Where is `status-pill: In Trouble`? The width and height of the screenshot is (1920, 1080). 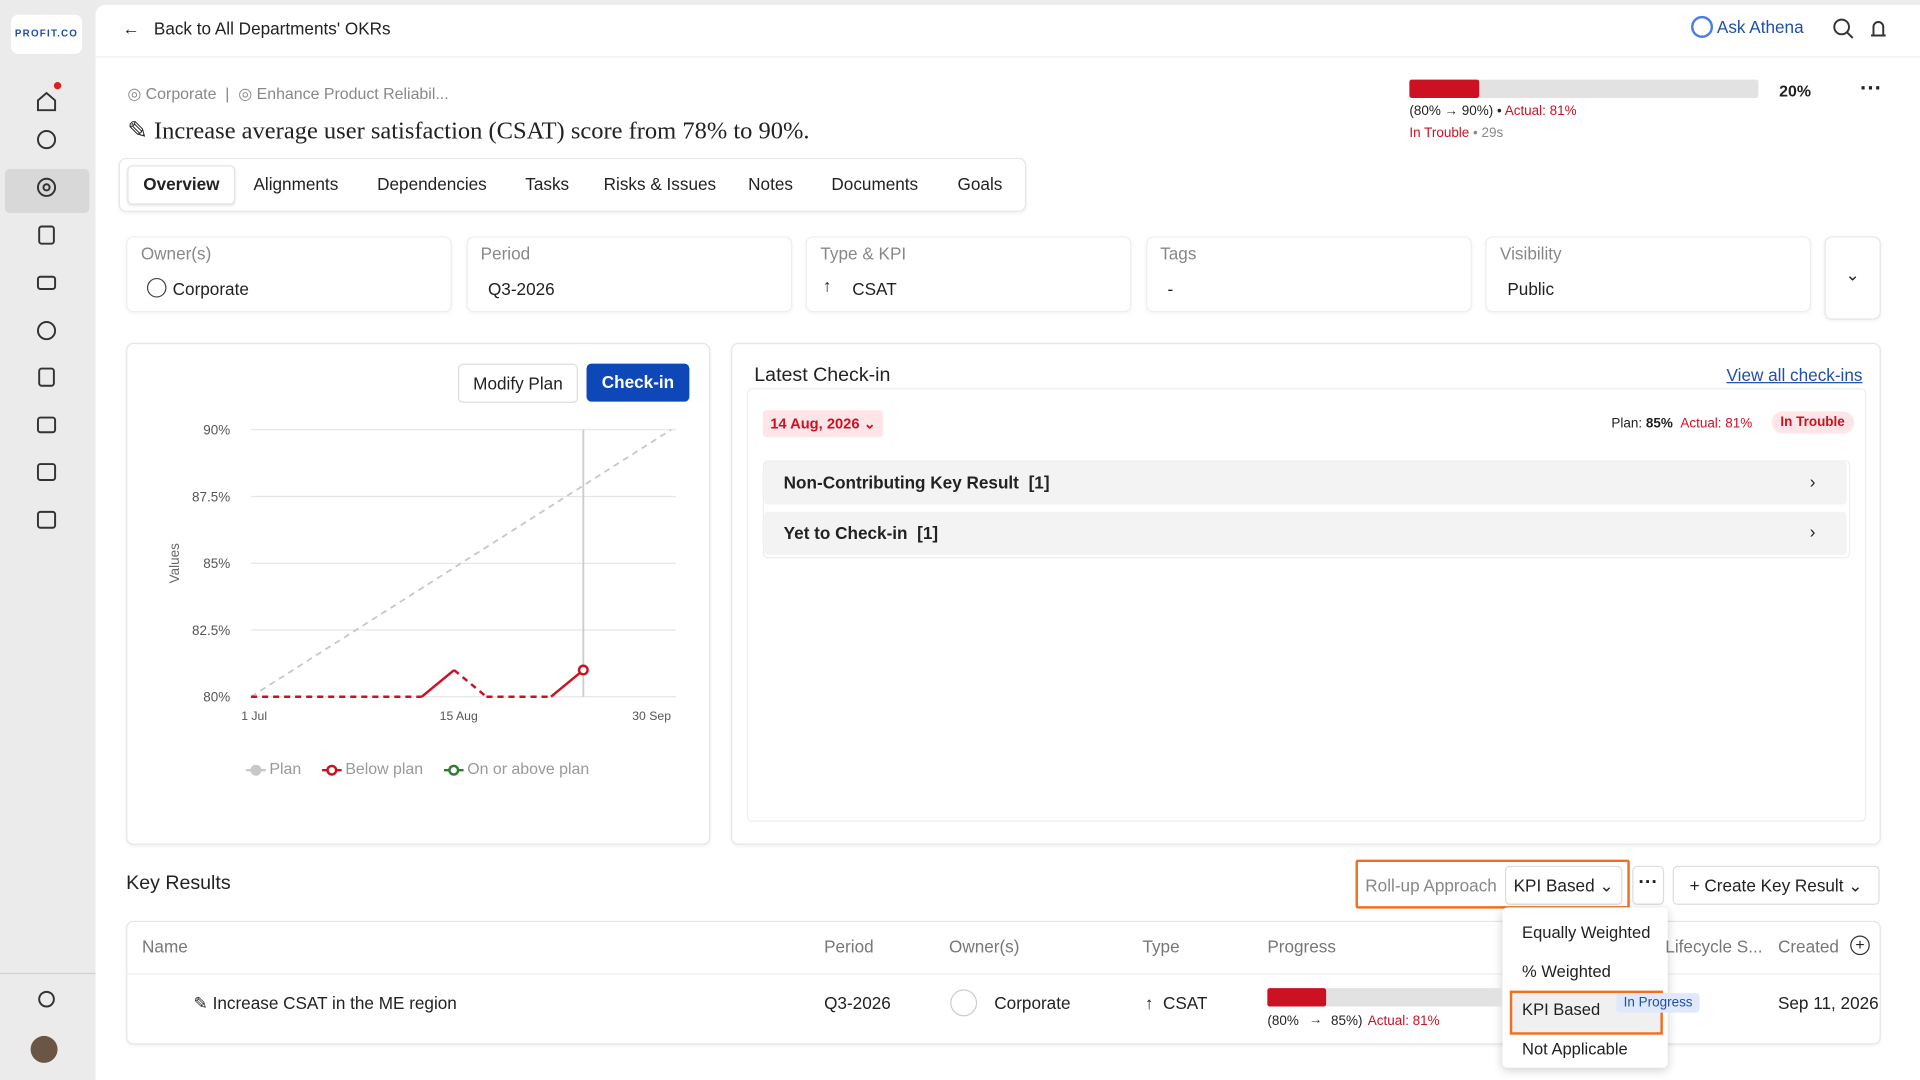
status-pill: In Trouble is located at coordinates (1812, 422).